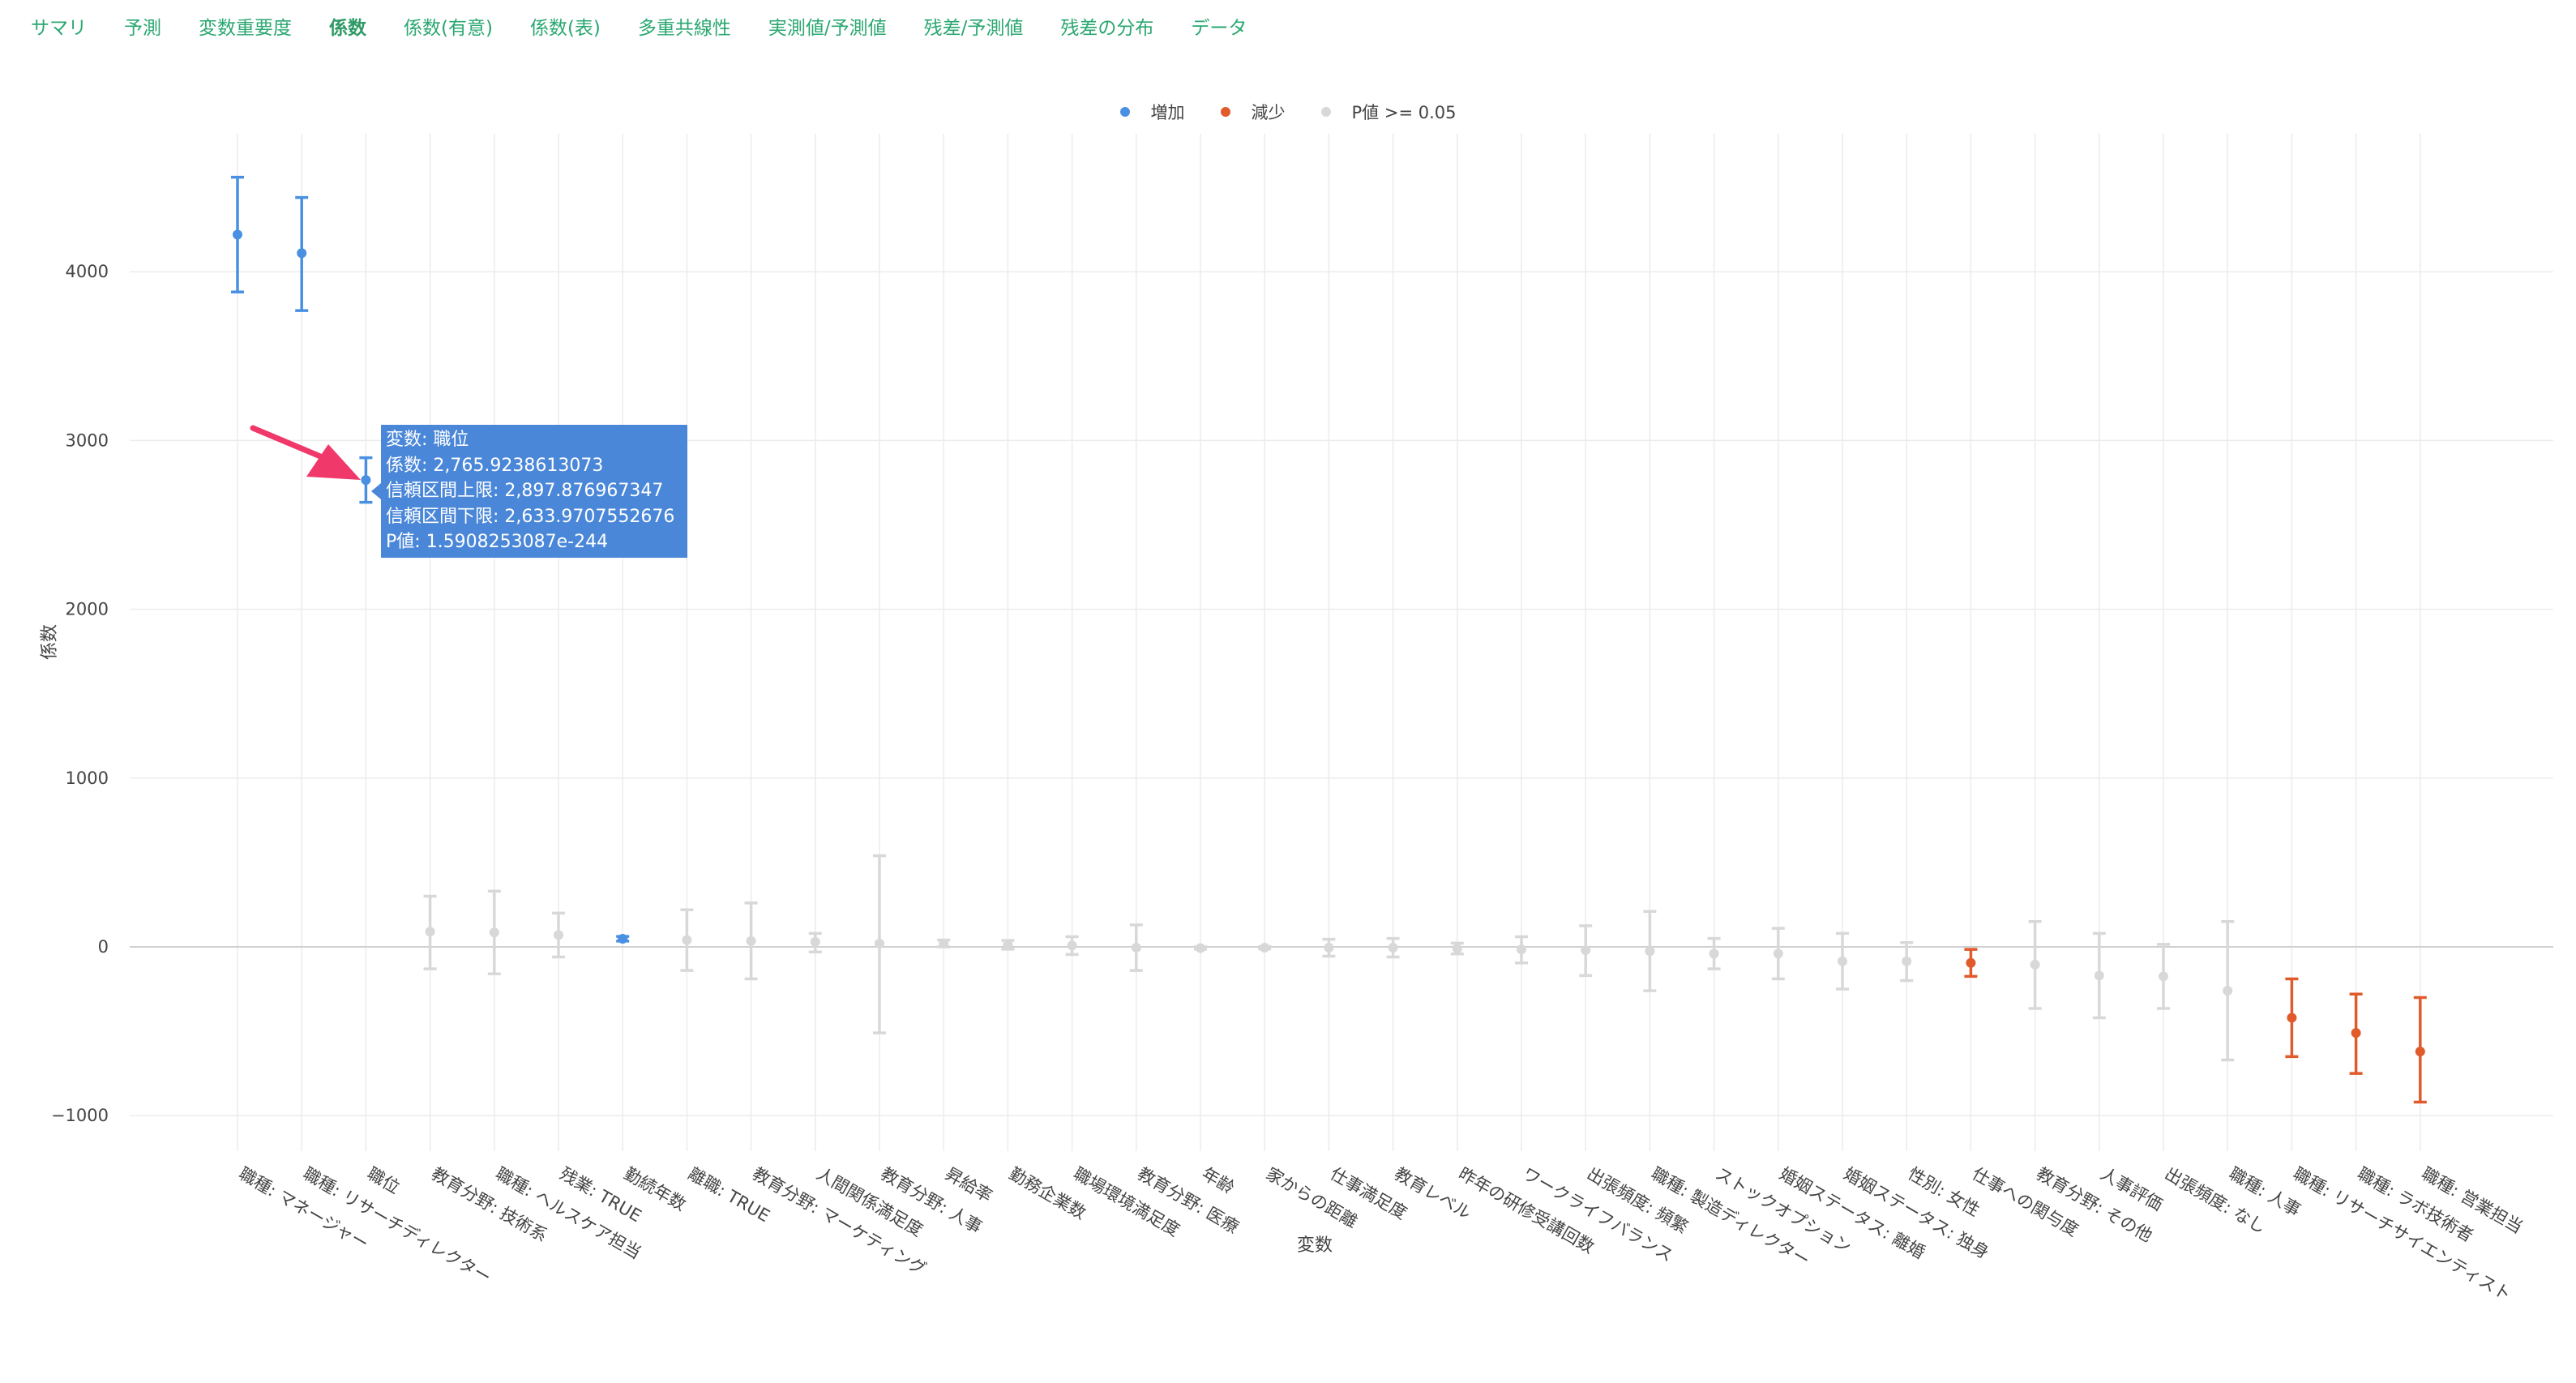 The image size is (2576, 1383). I want to click on x-tick-label: 教育分野: その他, so click(2094, 1205).